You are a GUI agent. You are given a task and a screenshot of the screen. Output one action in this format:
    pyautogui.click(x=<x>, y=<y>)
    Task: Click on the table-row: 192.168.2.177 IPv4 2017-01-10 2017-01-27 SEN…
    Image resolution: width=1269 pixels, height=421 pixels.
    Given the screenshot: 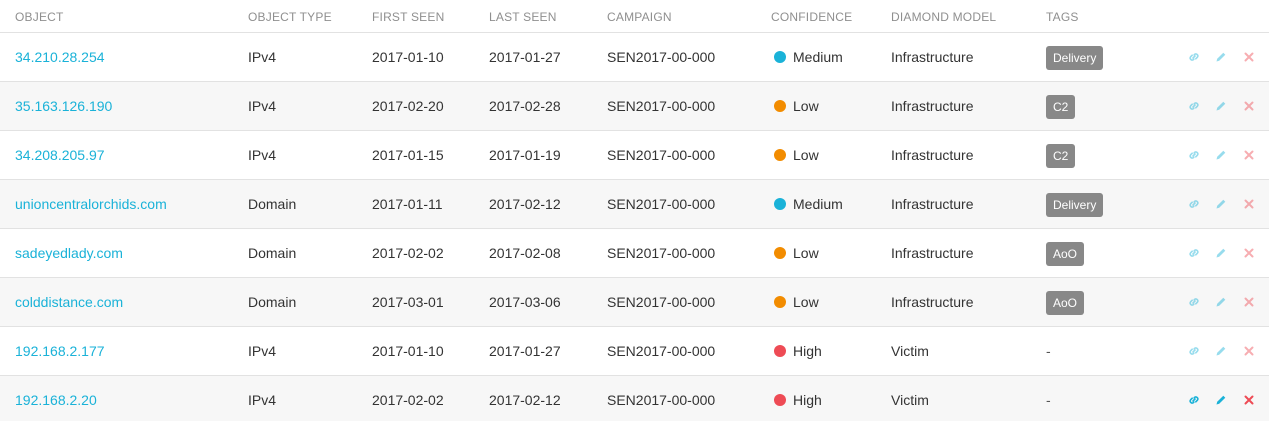 What is the action you would take?
    pyautogui.click(x=634, y=351)
    